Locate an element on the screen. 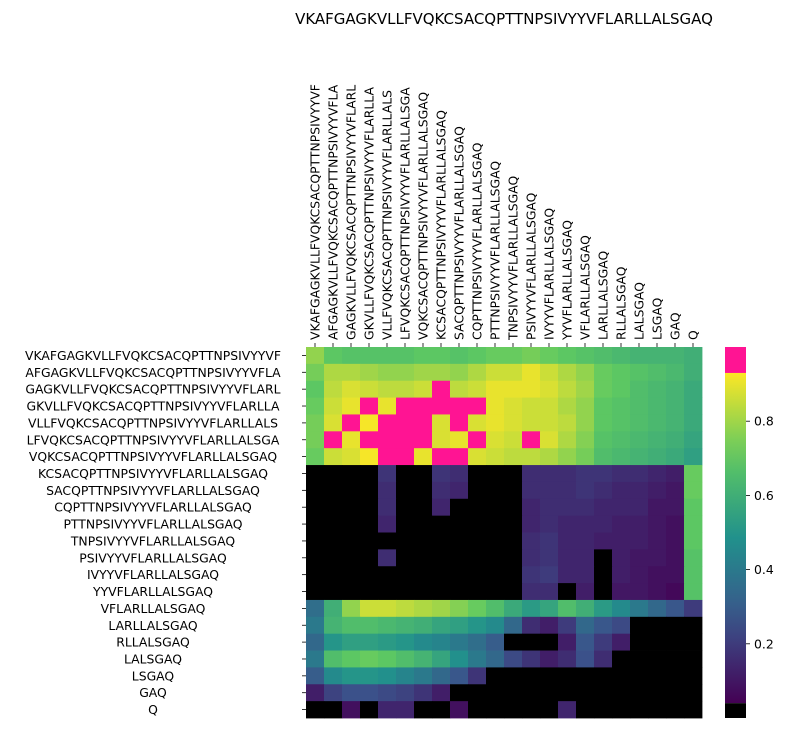 The image size is (787, 731). x-tick-label: Q is located at coordinates (693, 335).